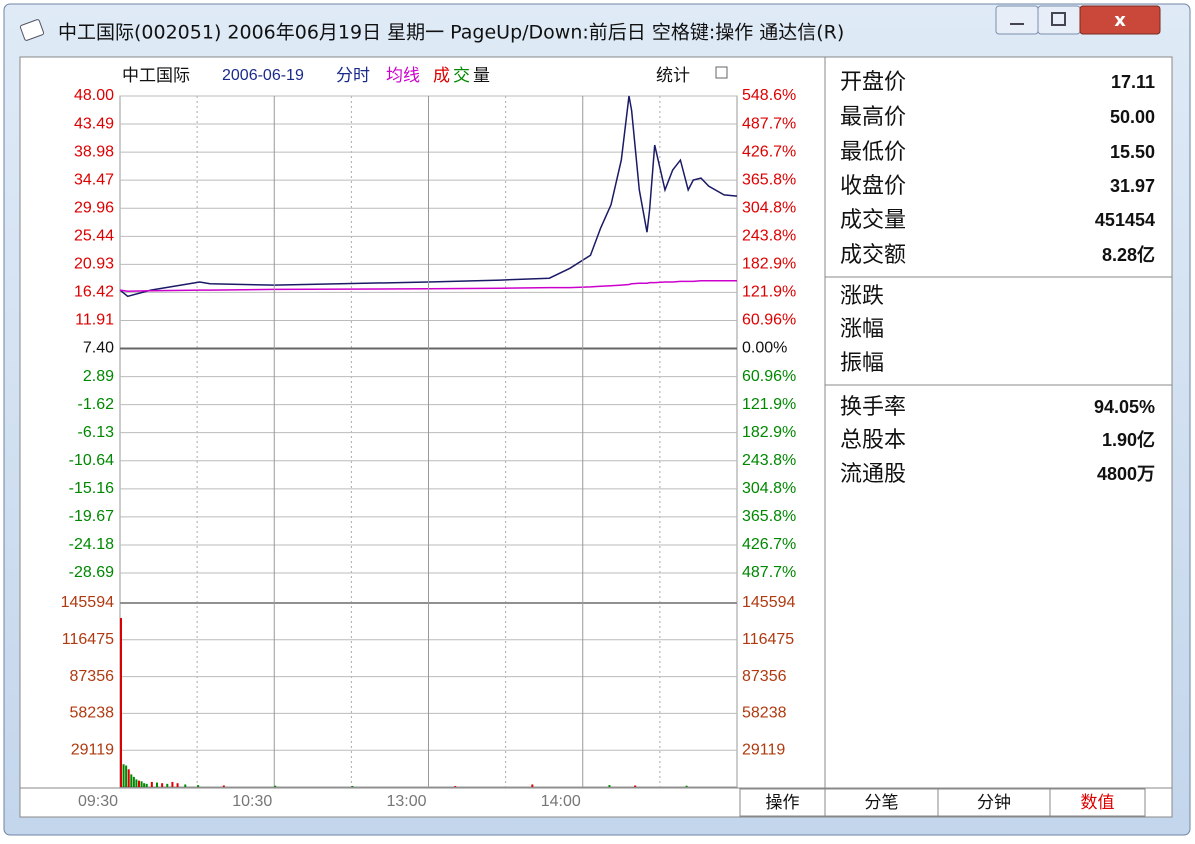  What do you see at coordinates (769, 207) in the screenshot?
I see `y2-tick-label: 304.8%` at bounding box center [769, 207].